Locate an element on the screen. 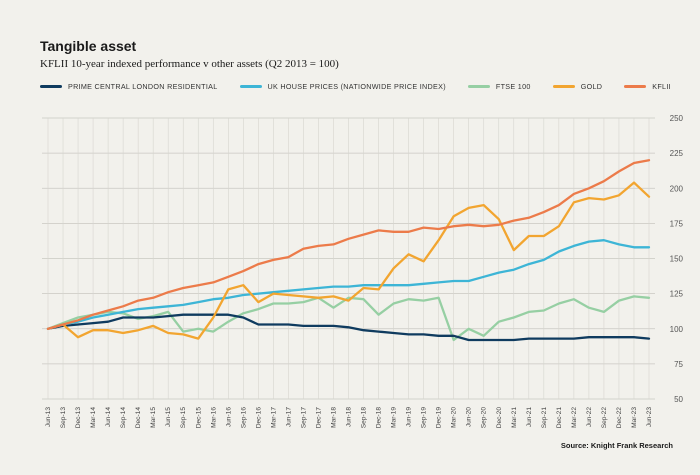  x-tick-label: Dec-17 is located at coordinates (318, 418).